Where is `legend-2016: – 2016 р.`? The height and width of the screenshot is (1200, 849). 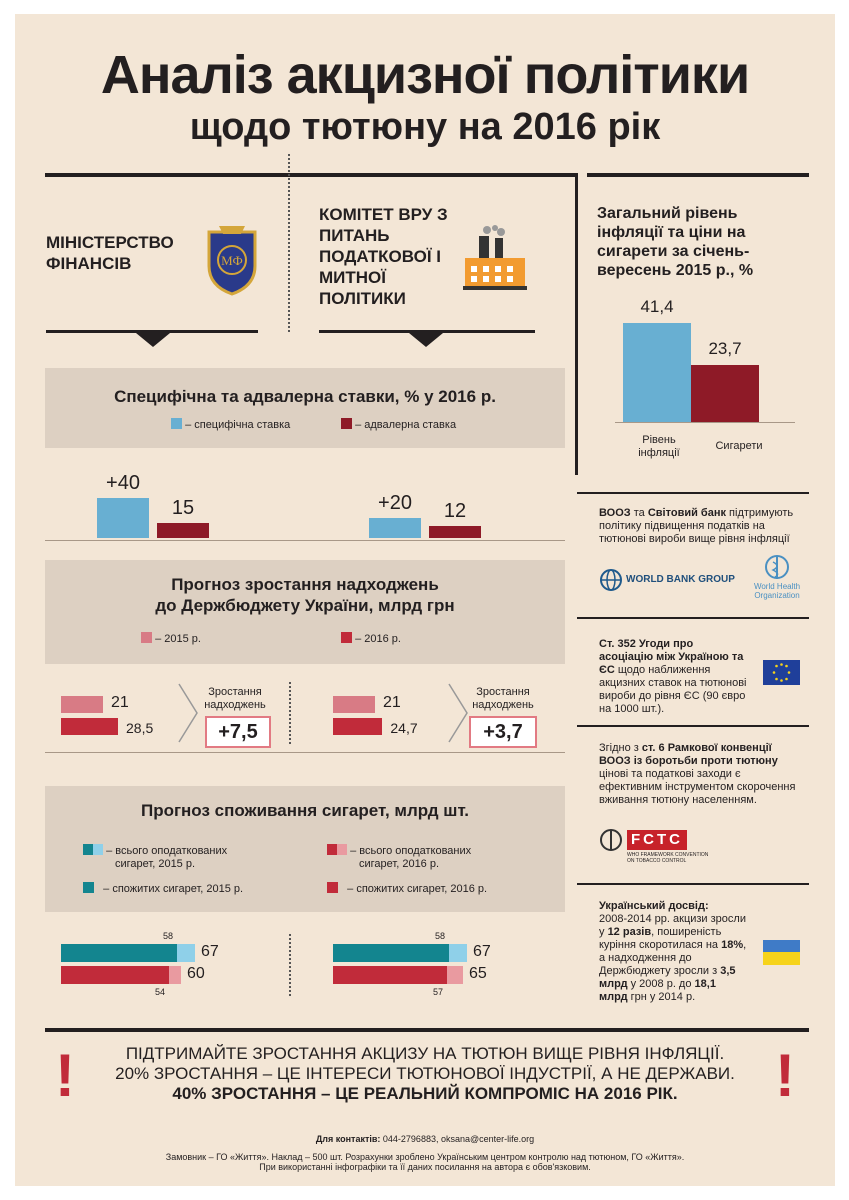
legend-2016: – 2016 р. is located at coordinates (371, 638).